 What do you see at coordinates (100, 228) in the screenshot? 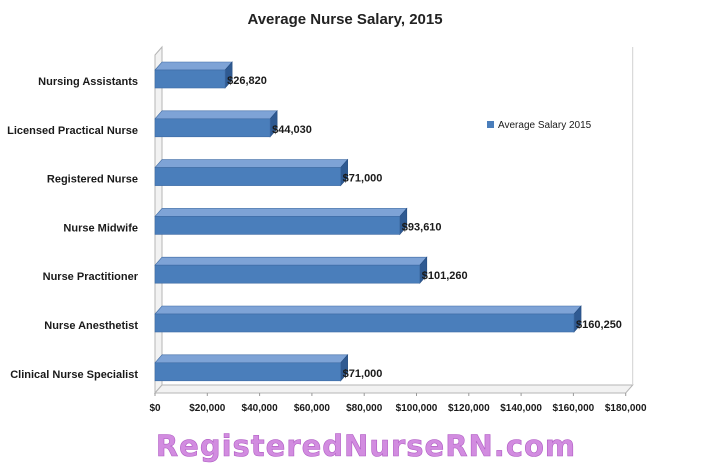
I see `category-label: Nurse Midwife` at bounding box center [100, 228].